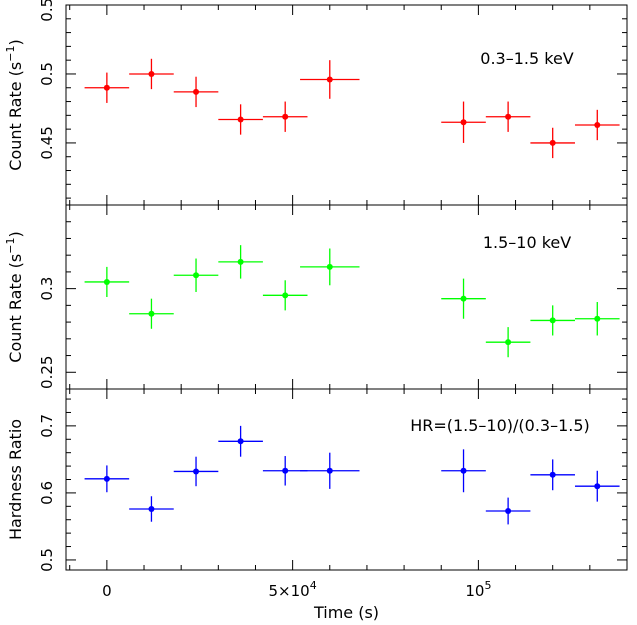 Image resolution: width=637 pixels, height=625 pixels. What do you see at coordinates (527, 58) in the screenshot?
I see `panel-annotation: 0.3–1.5 keV` at bounding box center [527, 58].